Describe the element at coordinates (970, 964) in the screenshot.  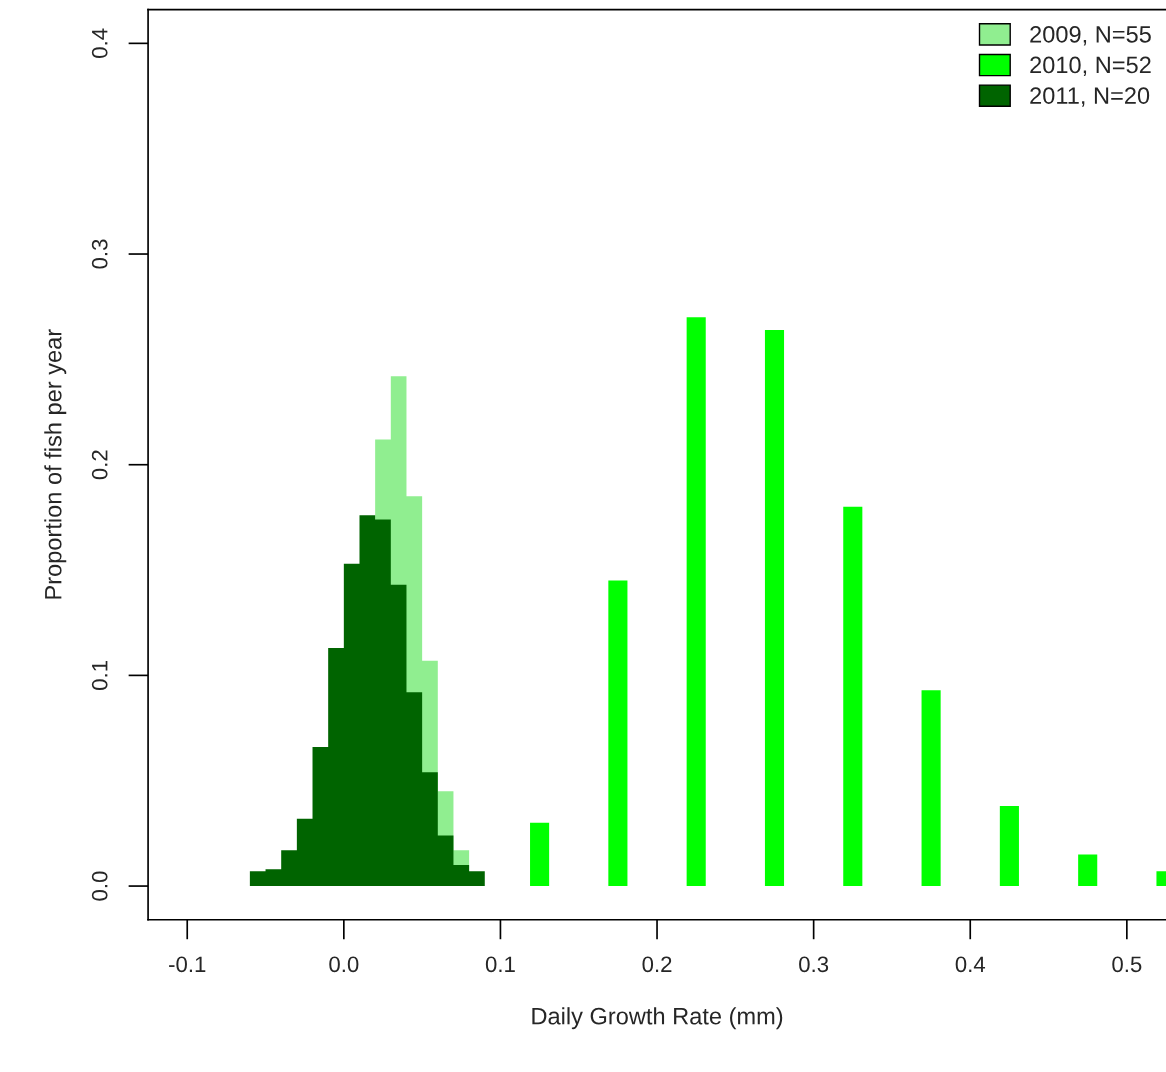
I see `x-tick-label: 0.4` at that location.